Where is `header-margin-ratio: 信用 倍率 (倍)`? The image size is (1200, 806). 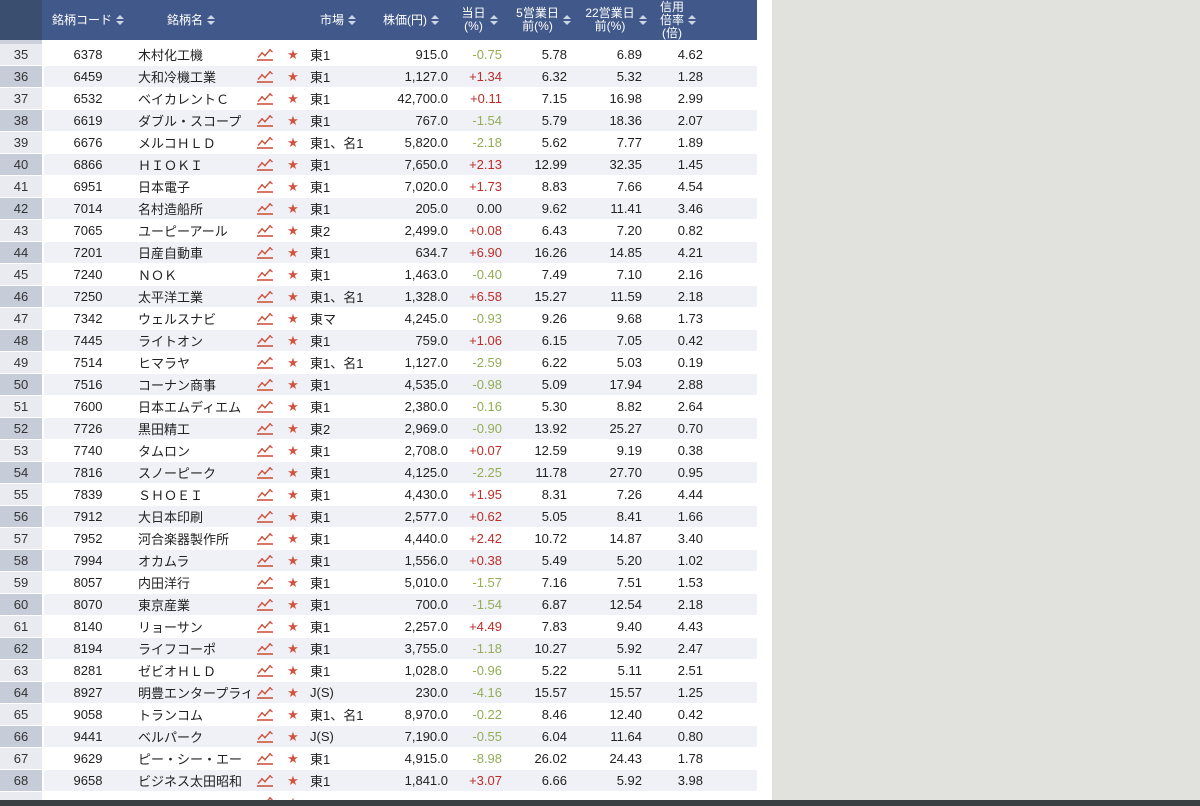 header-margin-ratio: 信用 倍率 (倍) is located at coordinates (704, 20).